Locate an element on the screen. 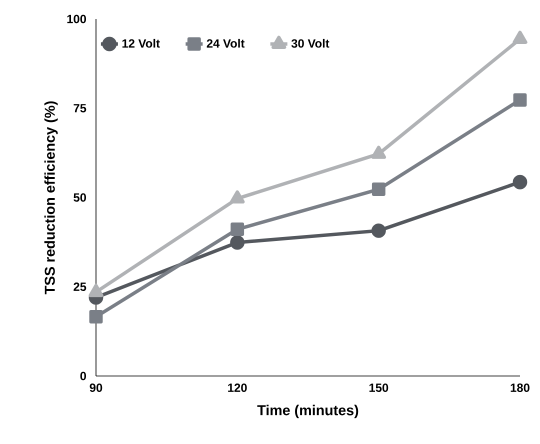 This screenshot has width=540, height=444. y-axis-title: TSS reduction efficiency (%) is located at coordinates (51, 197).